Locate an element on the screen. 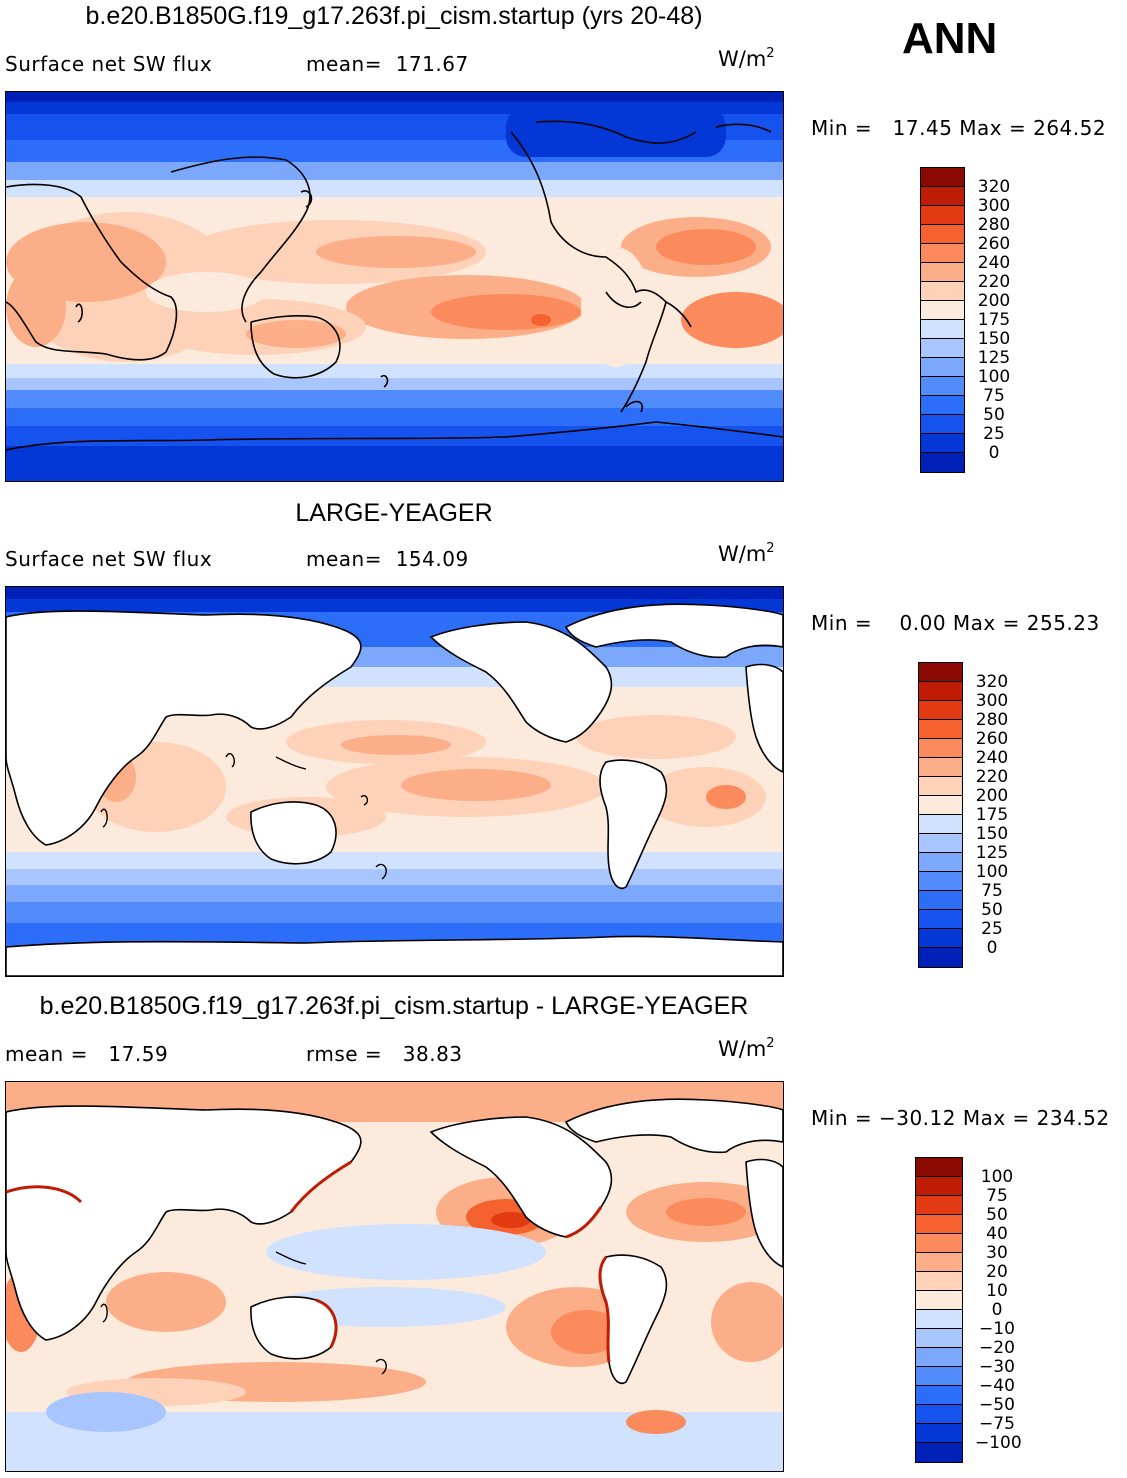  colorbar-tick-label: 300 is located at coordinates (994, 206).